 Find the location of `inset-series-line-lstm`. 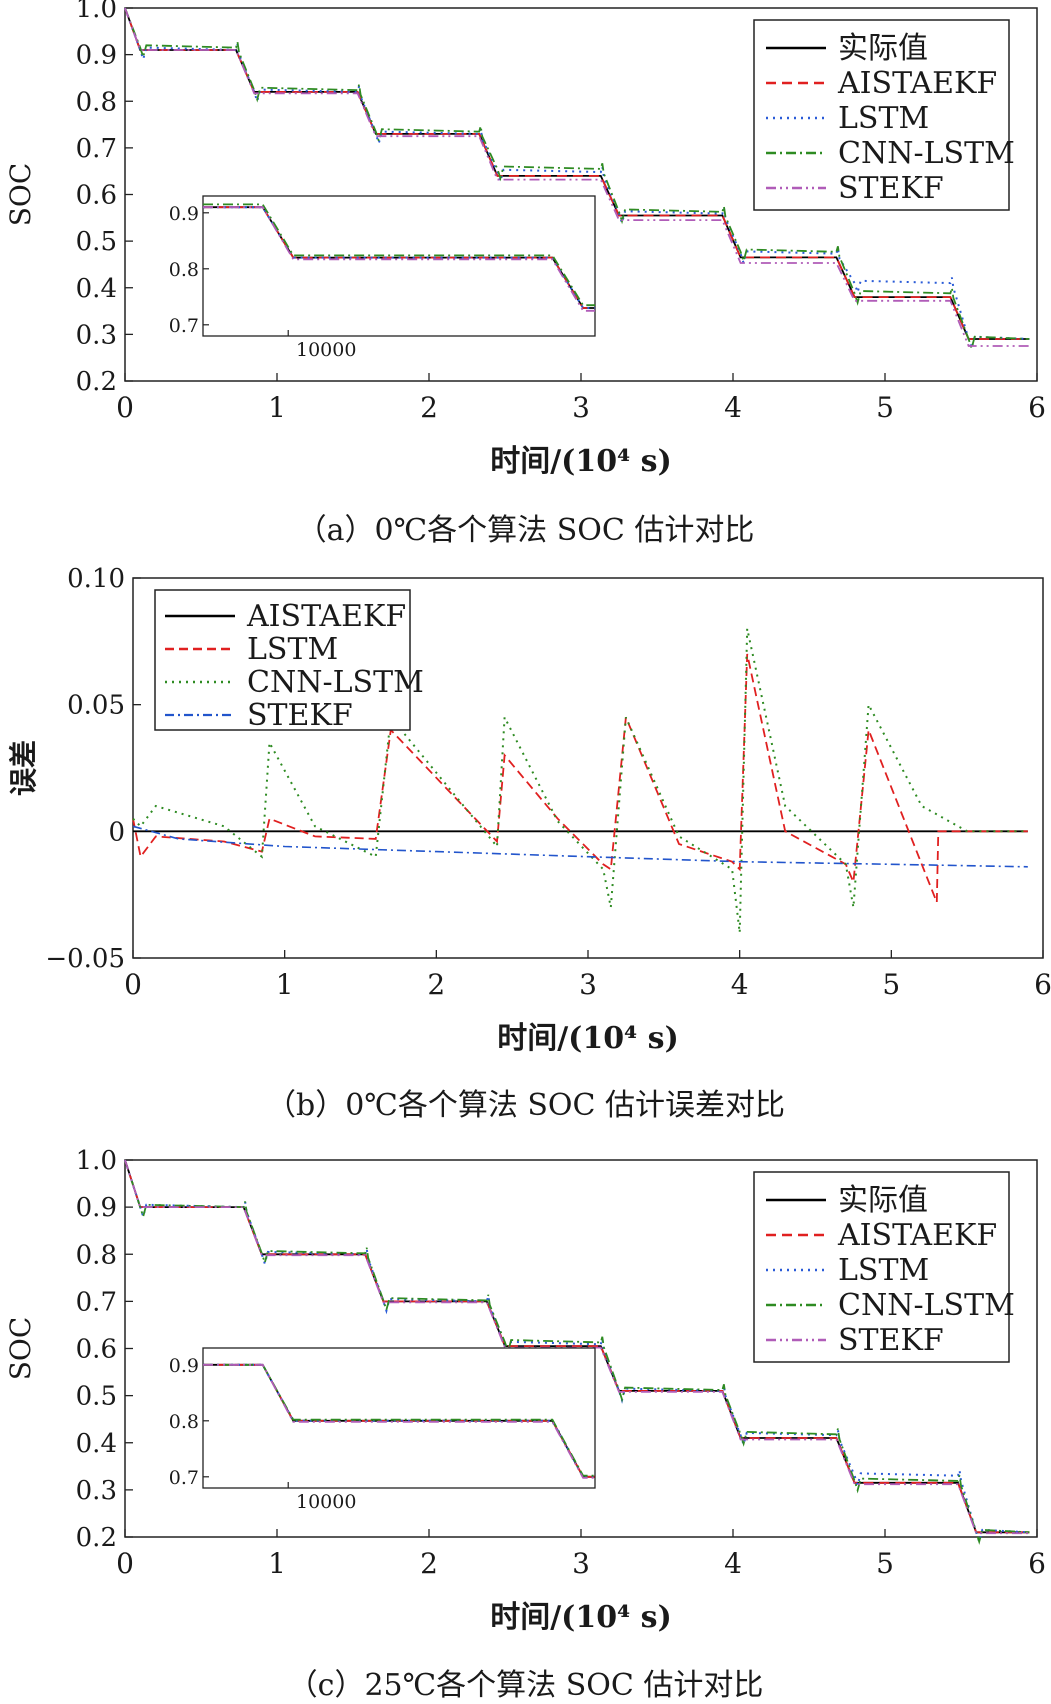

inset-series-line-lstm is located at coordinates (399, 257).